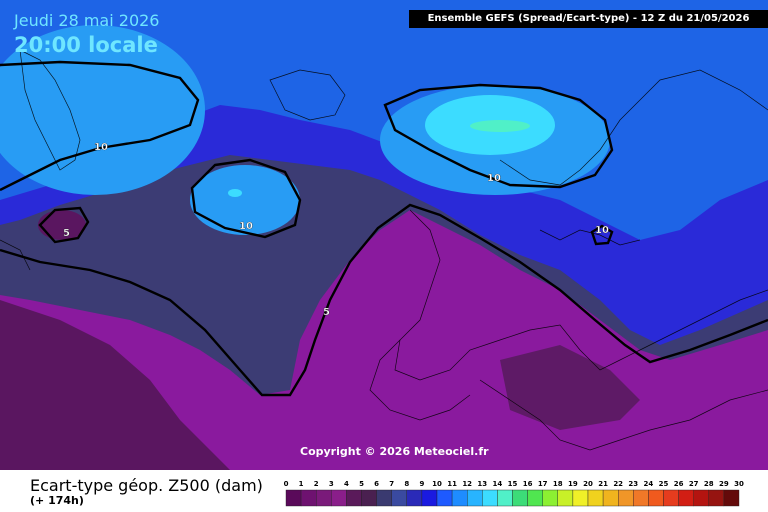  I want to click on scale-tick-label: 13, so click(482, 484).